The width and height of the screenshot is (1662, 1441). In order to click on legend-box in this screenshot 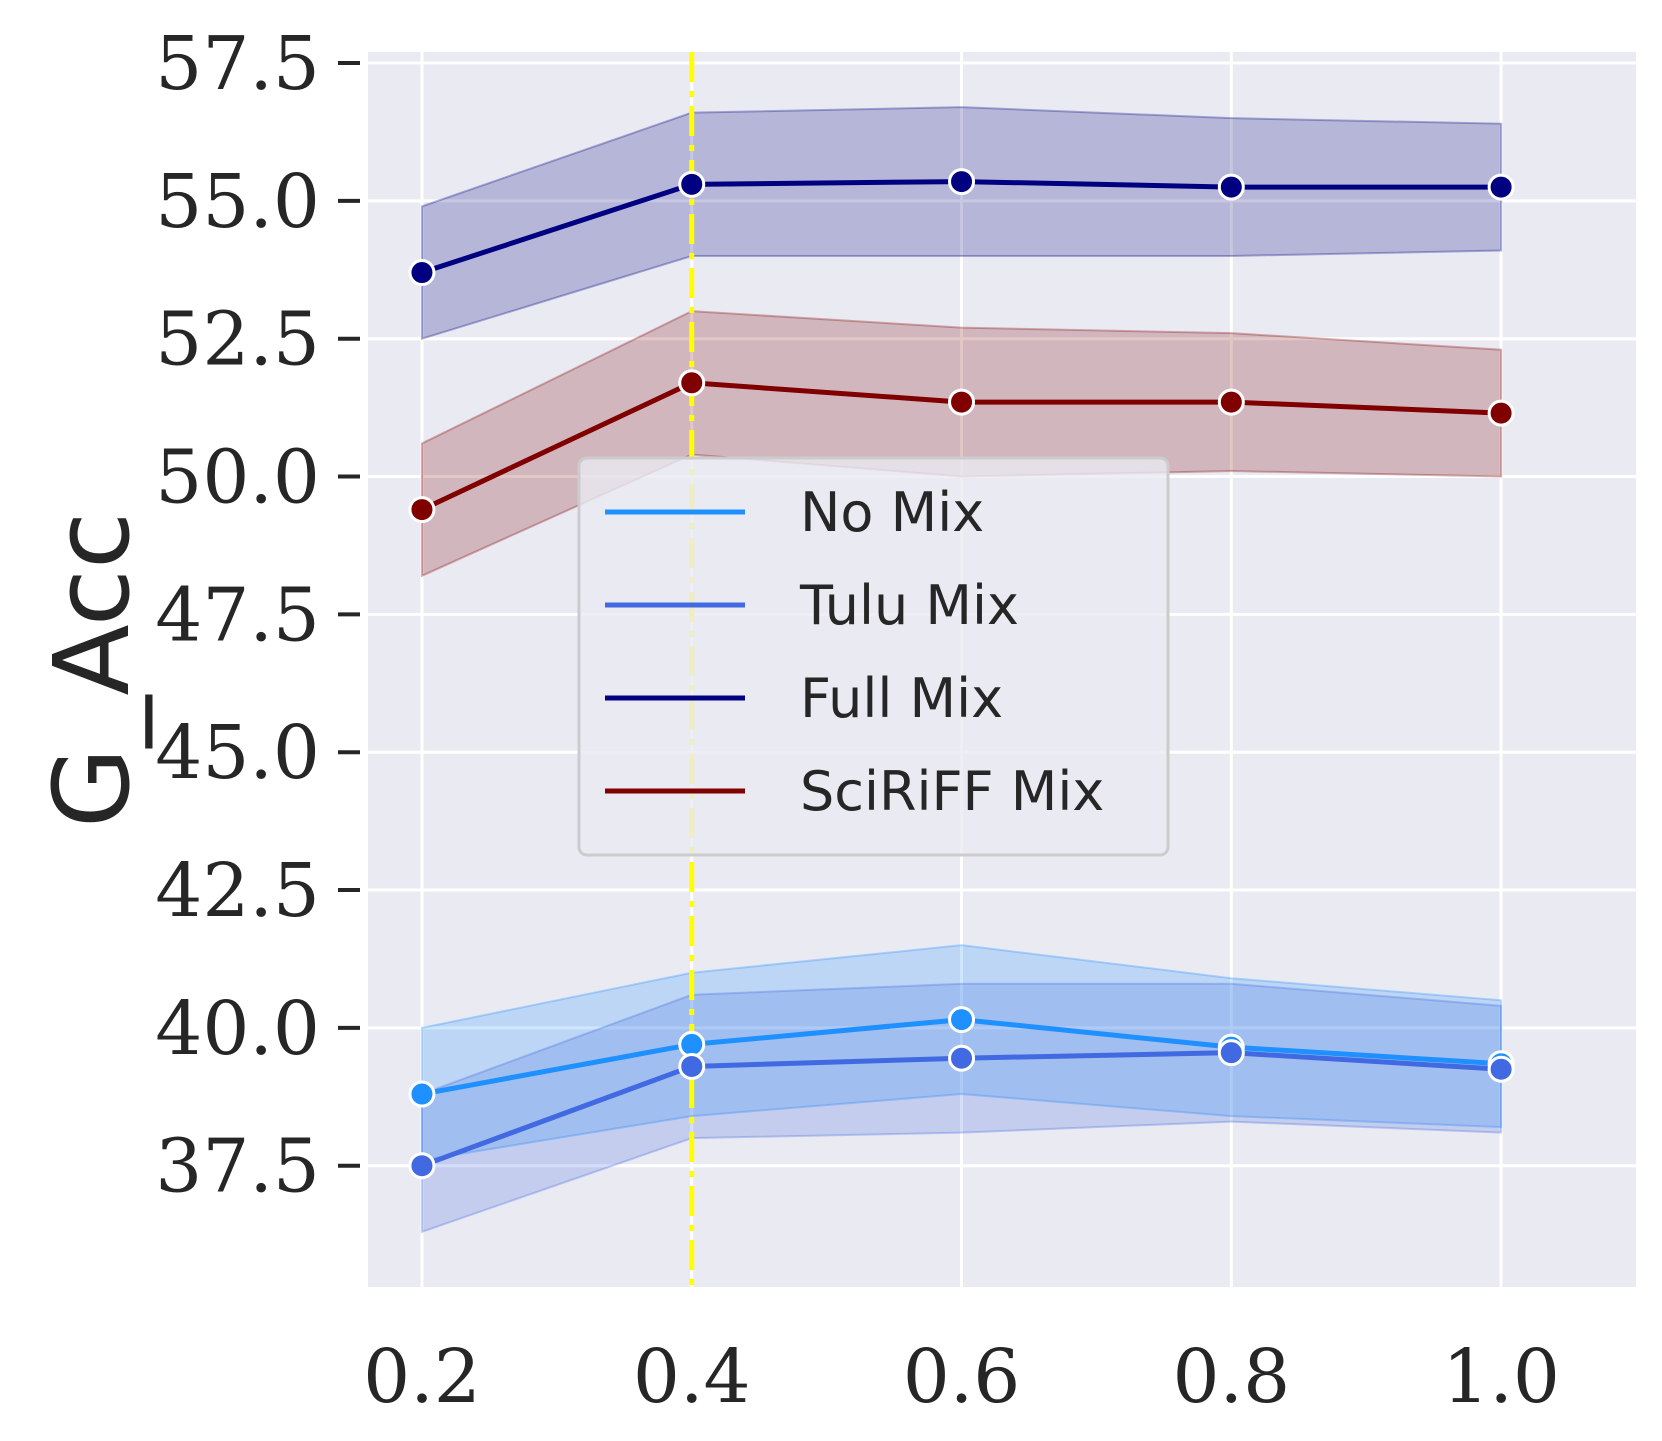, I will do `click(873, 656)`.